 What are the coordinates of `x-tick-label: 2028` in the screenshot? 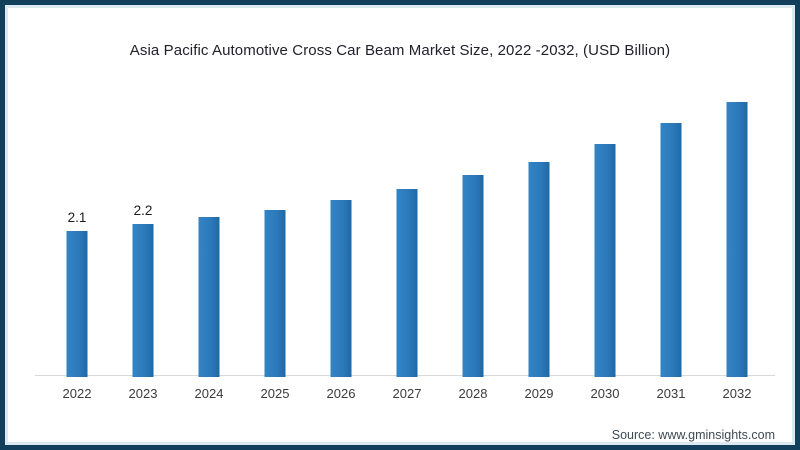 It's located at (473, 393).